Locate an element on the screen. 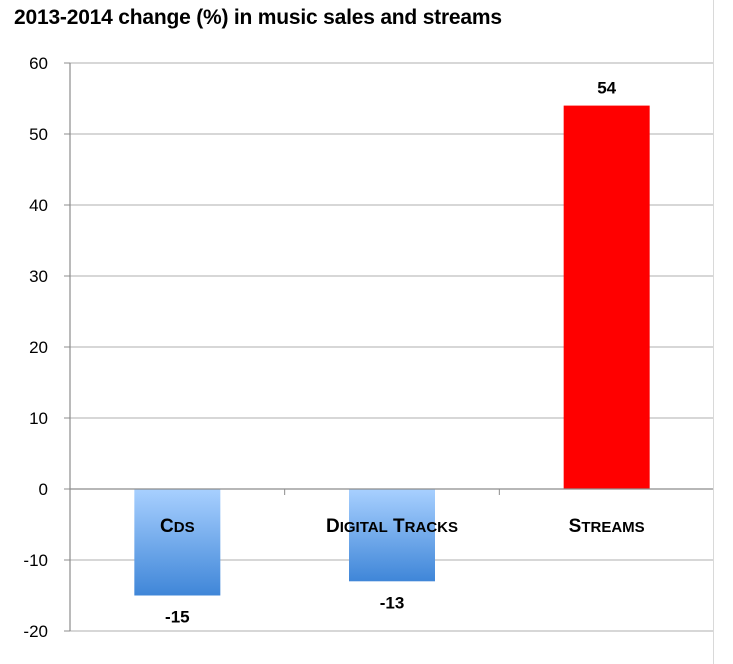  y-tick-label: -20 is located at coordinates (35, 631).